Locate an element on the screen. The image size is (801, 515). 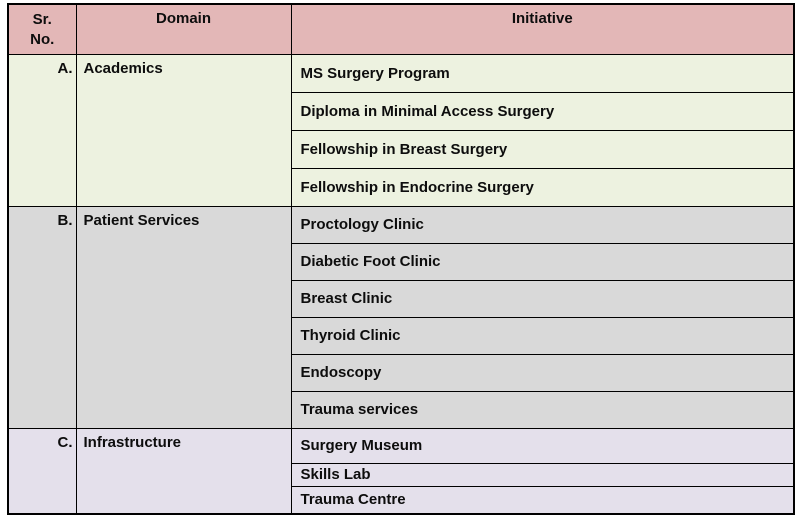
initiative-cell: Thyroid Clinic is located at coordinates (542, 335).